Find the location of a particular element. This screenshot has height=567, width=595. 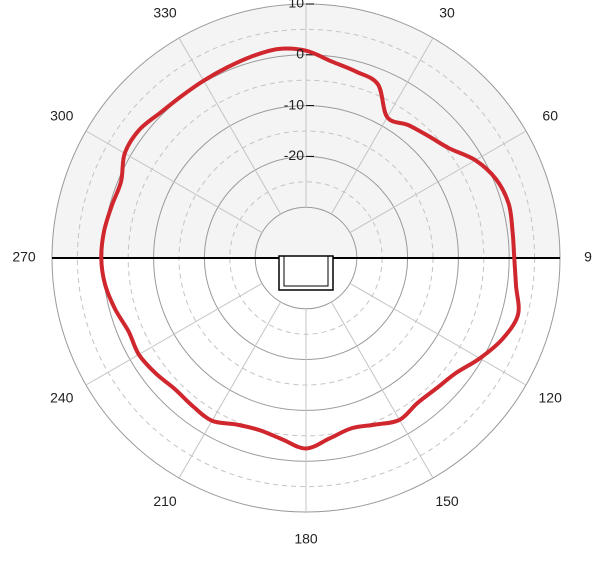

radial-tick-label: 0 is located at coordinates (300, 54).